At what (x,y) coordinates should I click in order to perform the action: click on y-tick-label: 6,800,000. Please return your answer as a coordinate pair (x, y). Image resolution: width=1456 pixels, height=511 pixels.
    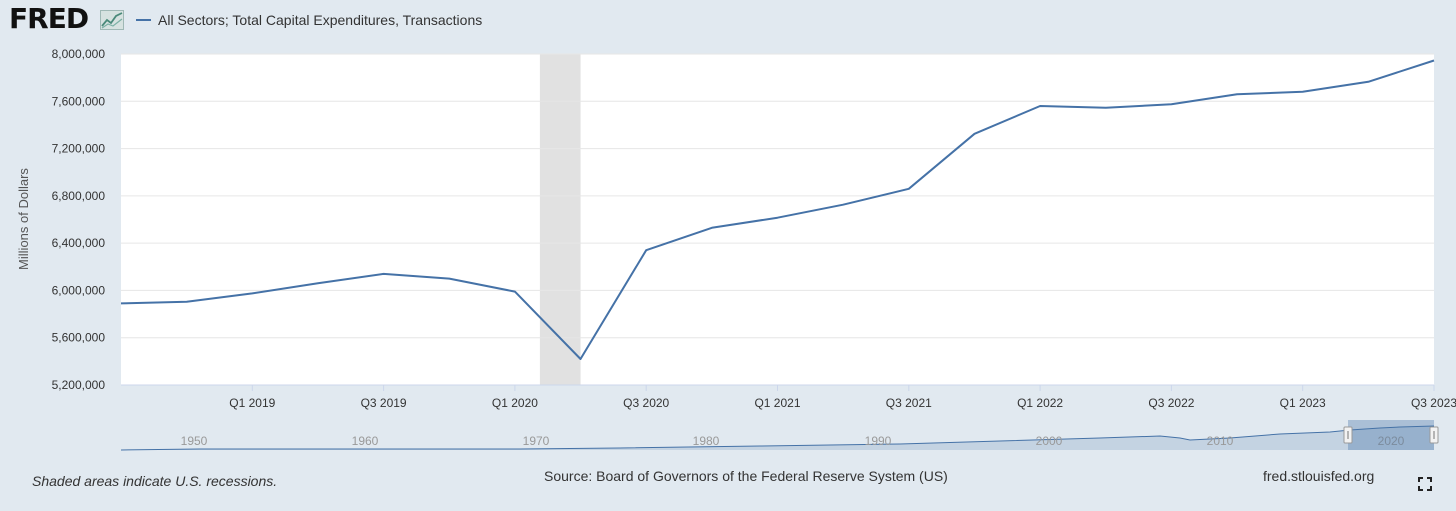
    Looking at the image, I should click on (79, 196).